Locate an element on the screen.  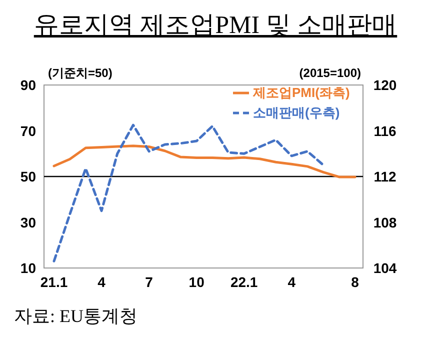
text: (기준치=50) is located at coordinates (80, 73).